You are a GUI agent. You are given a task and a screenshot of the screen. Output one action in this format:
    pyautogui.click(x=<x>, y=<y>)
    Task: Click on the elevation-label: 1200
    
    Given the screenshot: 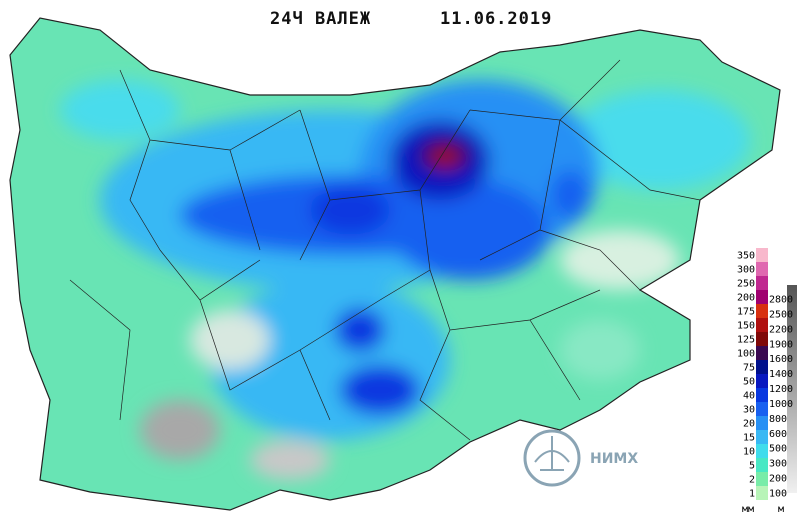 What is the action you would take?
    pyautogui.click(x=781, y=389)
    